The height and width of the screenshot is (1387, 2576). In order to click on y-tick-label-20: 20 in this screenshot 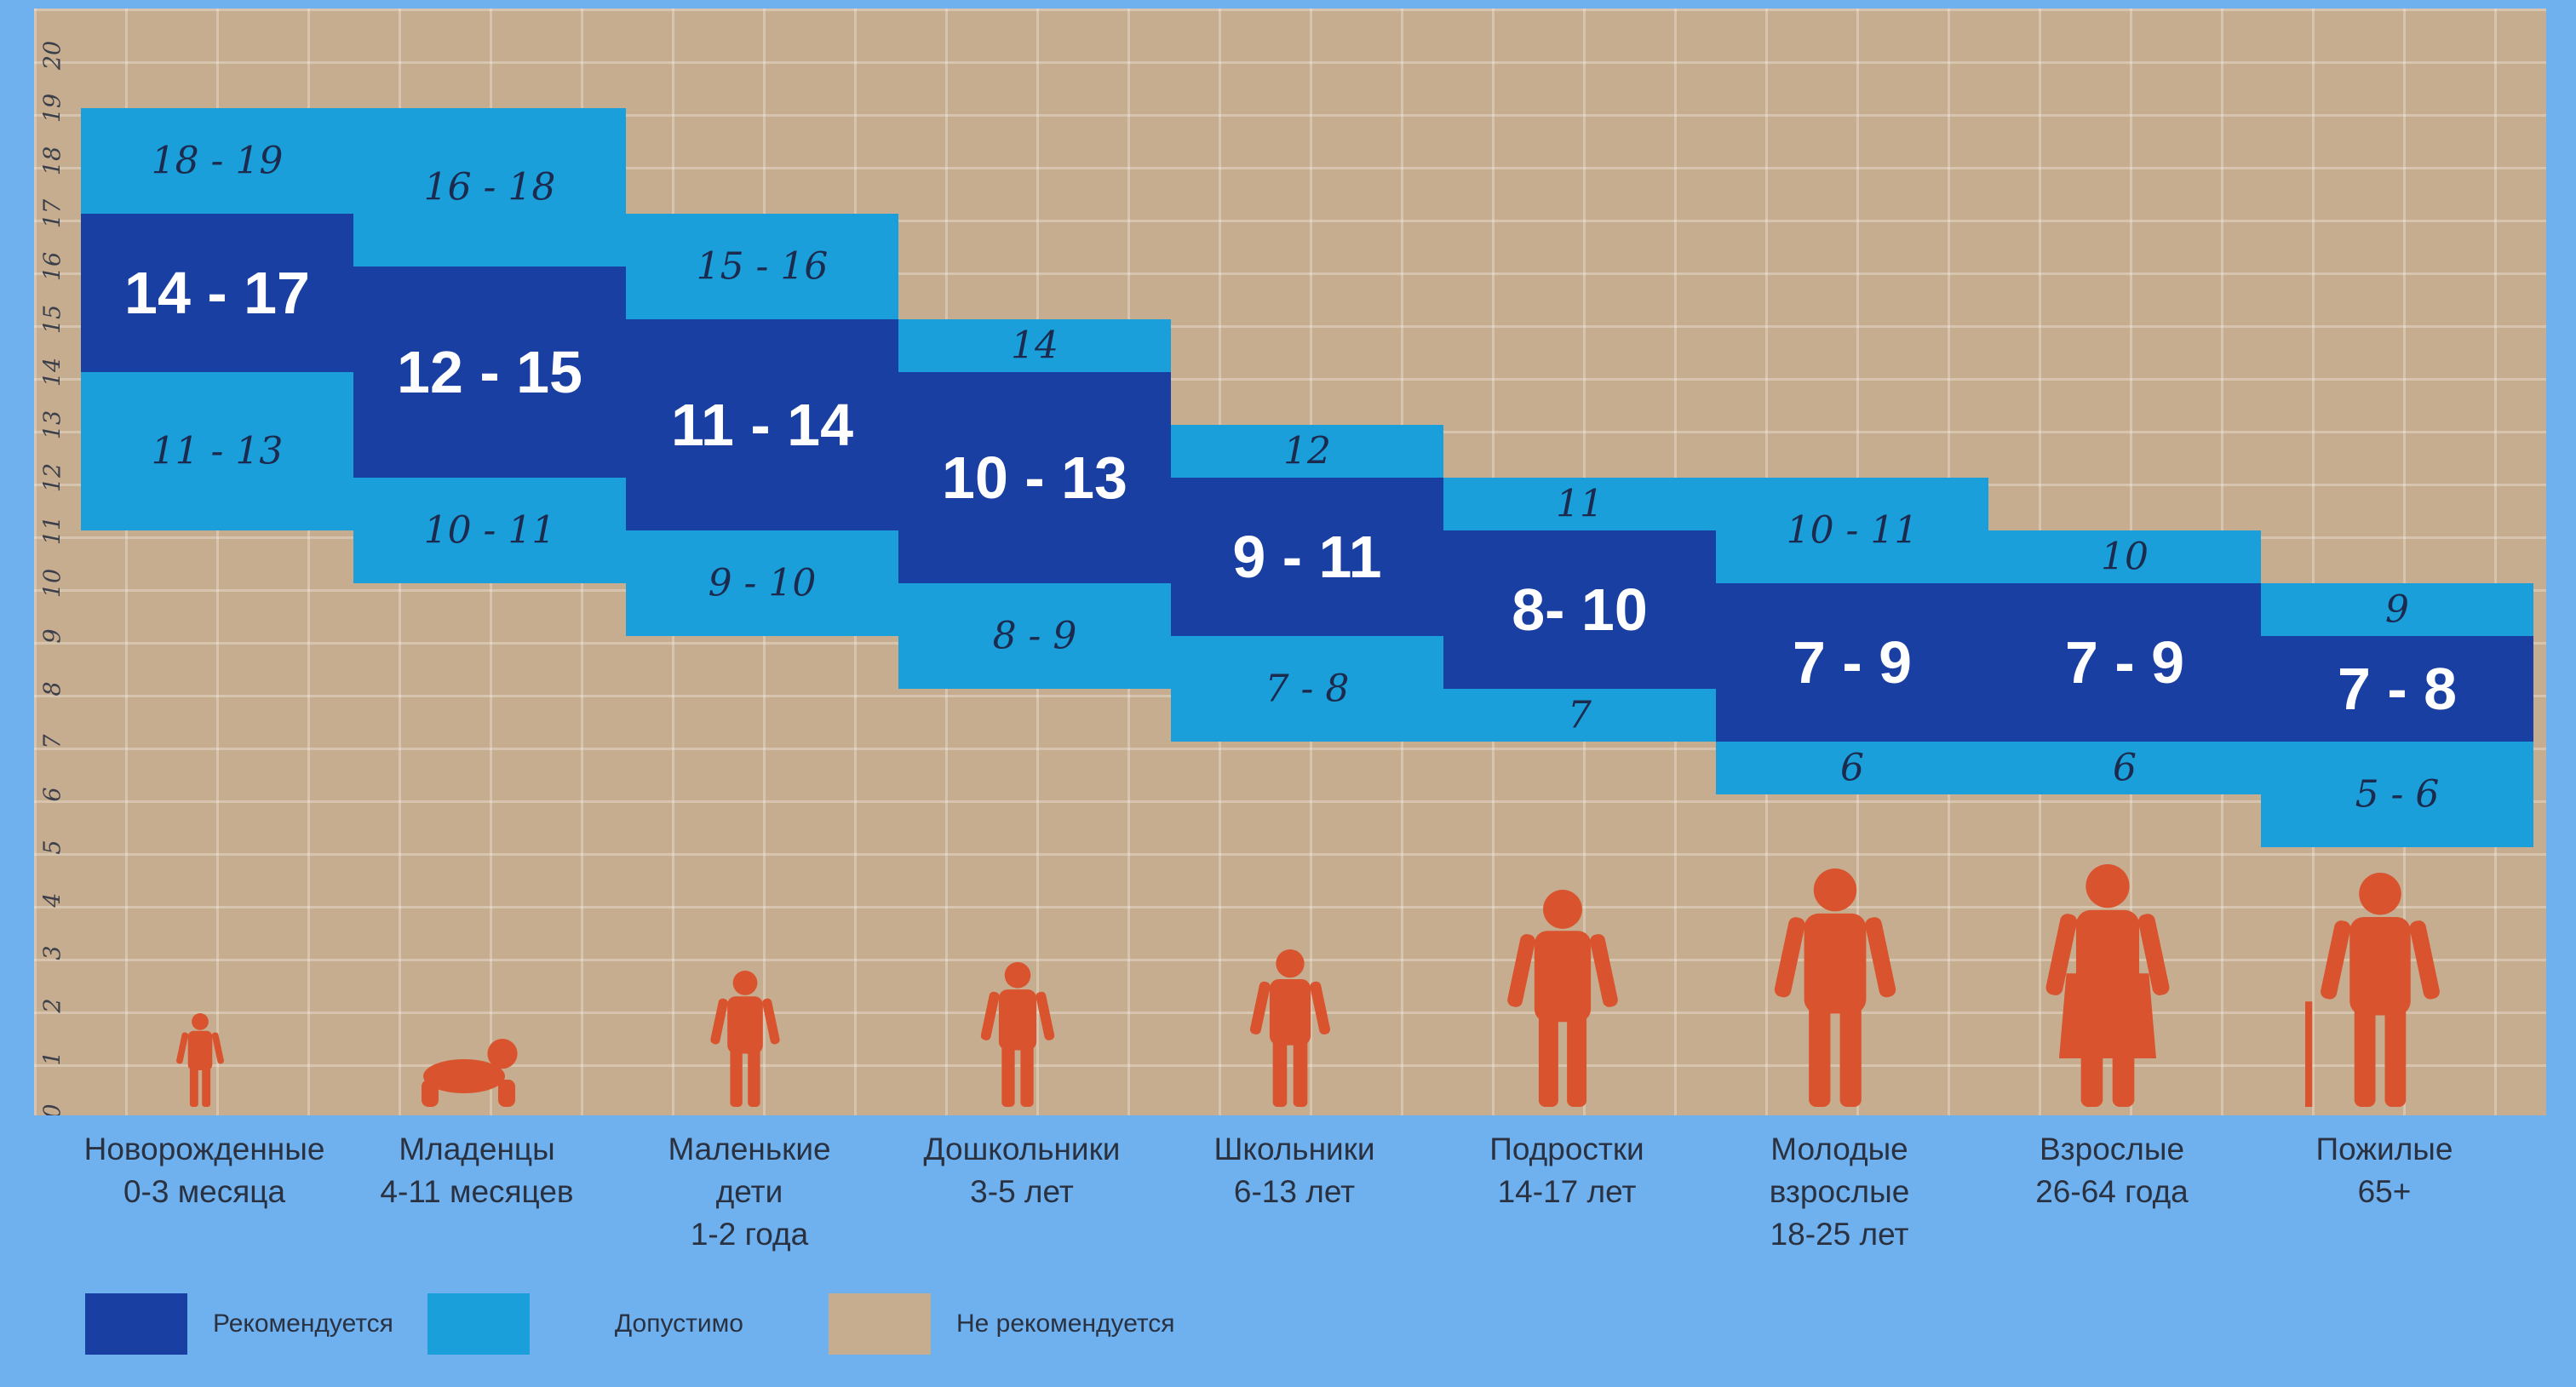, I will do `click(53, 56)`.